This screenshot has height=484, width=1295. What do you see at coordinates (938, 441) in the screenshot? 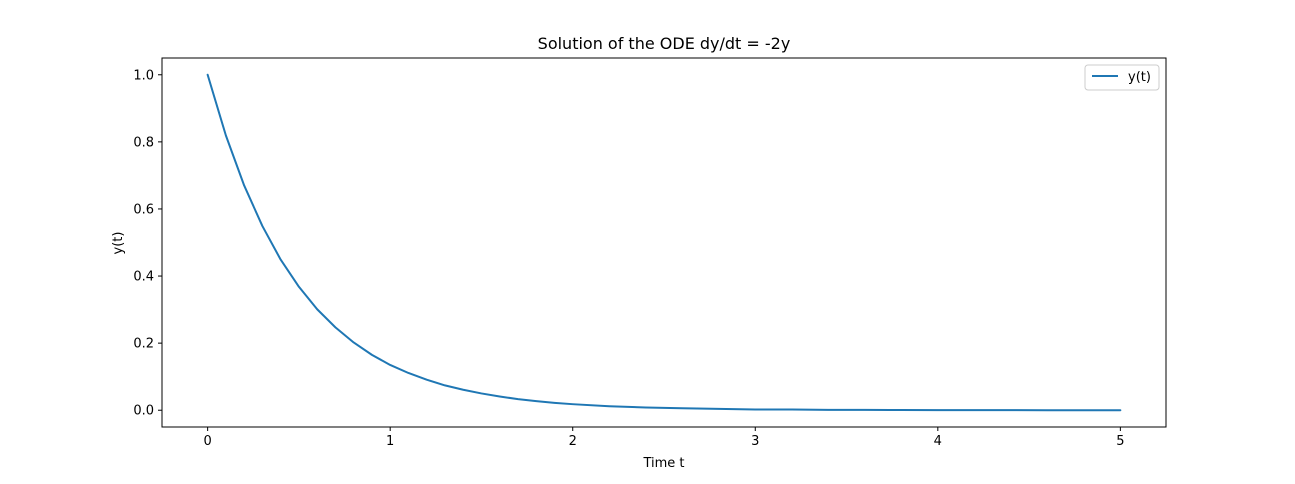
I see `x-tick-label: 4` at bounding box center [938, 441].